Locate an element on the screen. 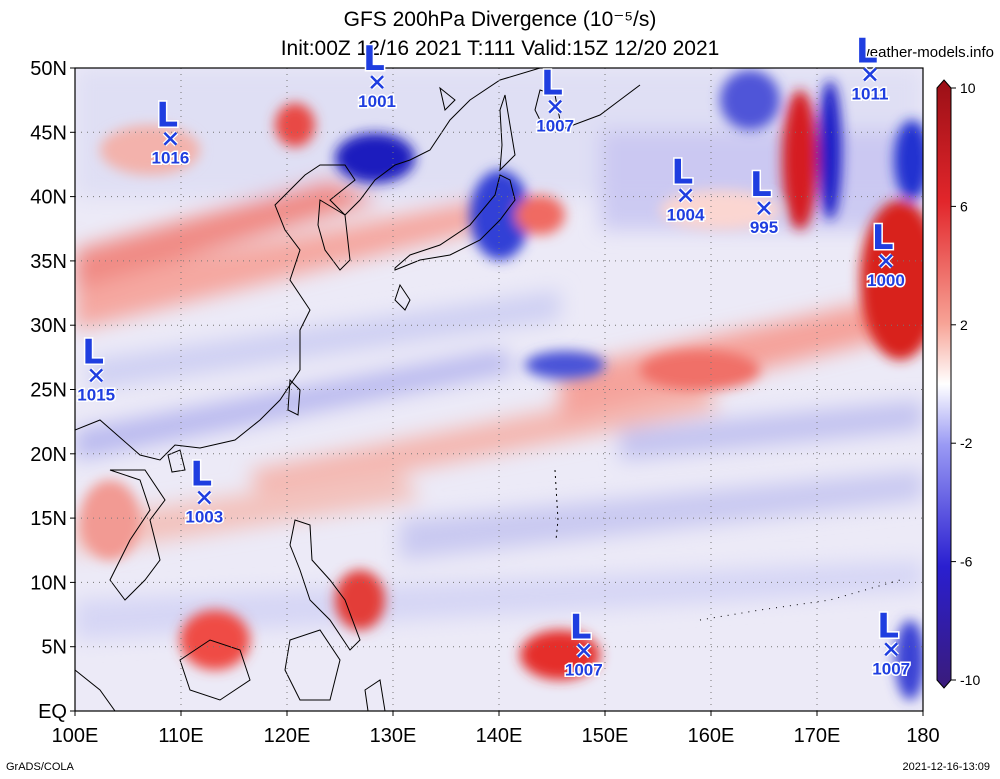  low-pressure-center: L 1000 is located at coordinates (885, 253).